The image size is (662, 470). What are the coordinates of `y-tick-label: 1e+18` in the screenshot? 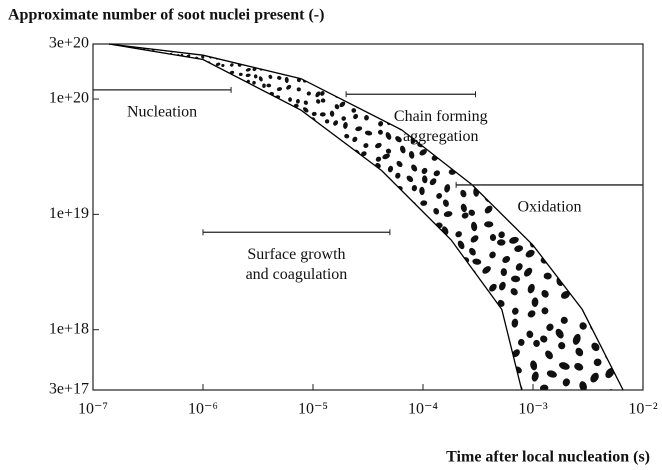 It's located at (69, 328).